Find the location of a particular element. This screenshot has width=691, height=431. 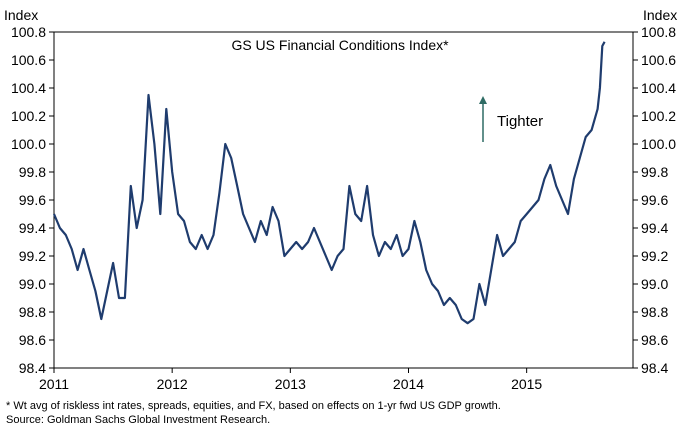

left-y-tick-label: 98.6 is located at coordinates (32, 340).